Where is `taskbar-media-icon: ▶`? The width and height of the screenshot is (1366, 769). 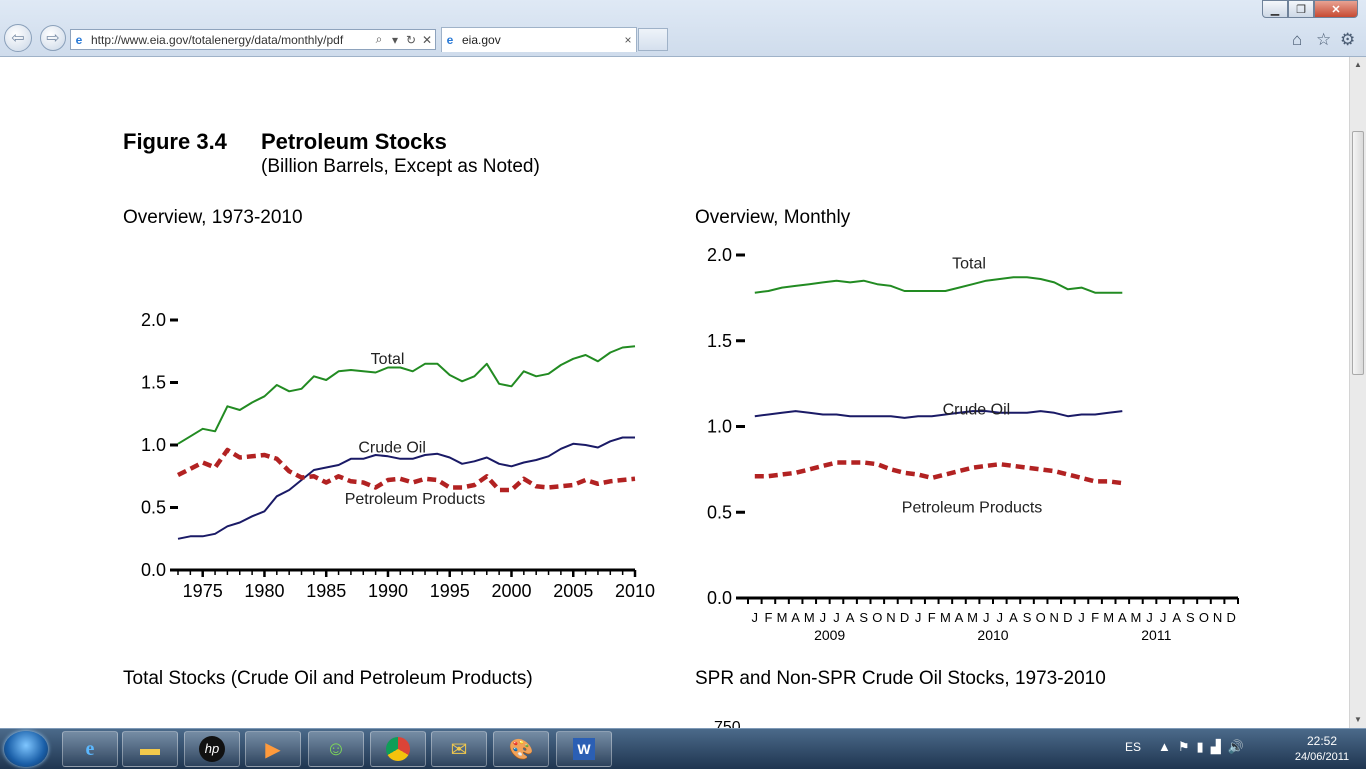 taskbar-media-icon: ▶ is located at coordinates (273, 749).